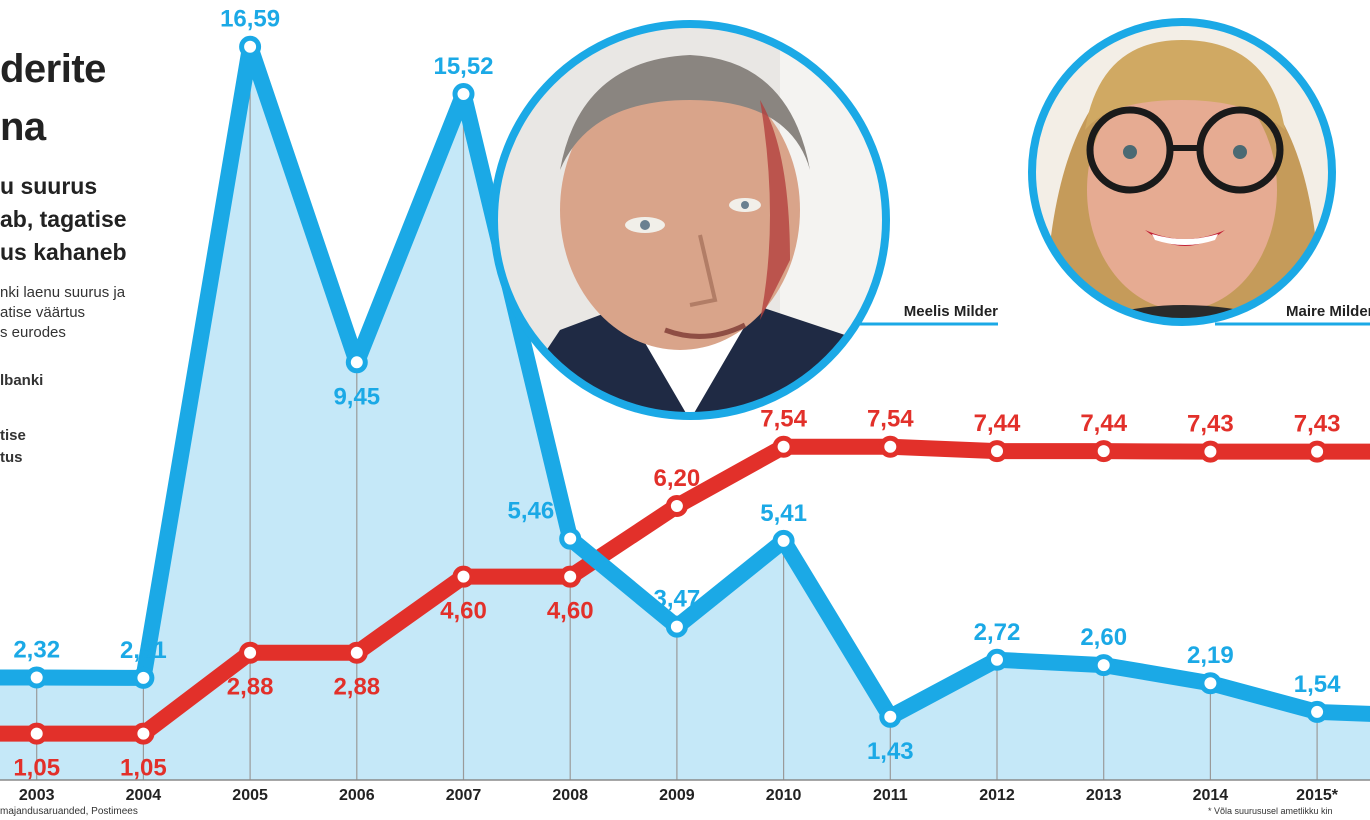  Describe the element at coordinates (69, 811) in the screenshot. I see `source-note: majandusaruanded, Postimees` at that location.